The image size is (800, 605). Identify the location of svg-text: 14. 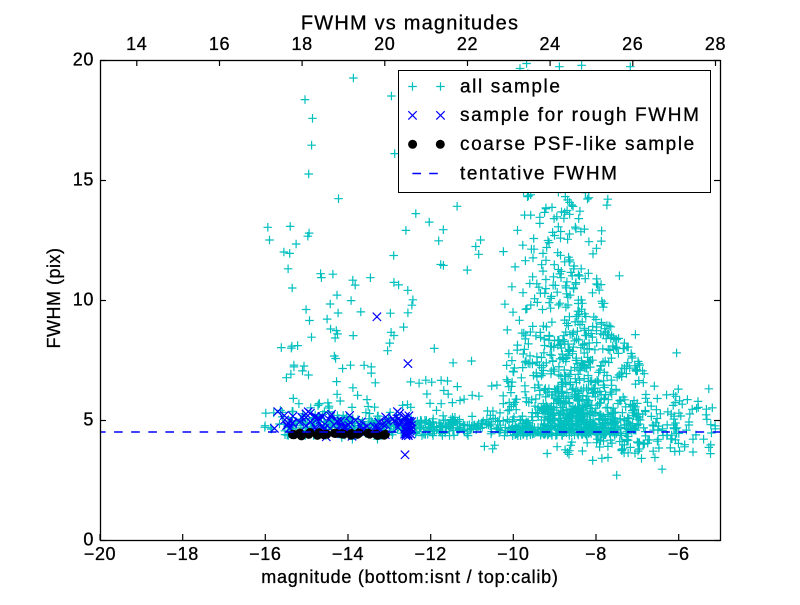
(136, 44).